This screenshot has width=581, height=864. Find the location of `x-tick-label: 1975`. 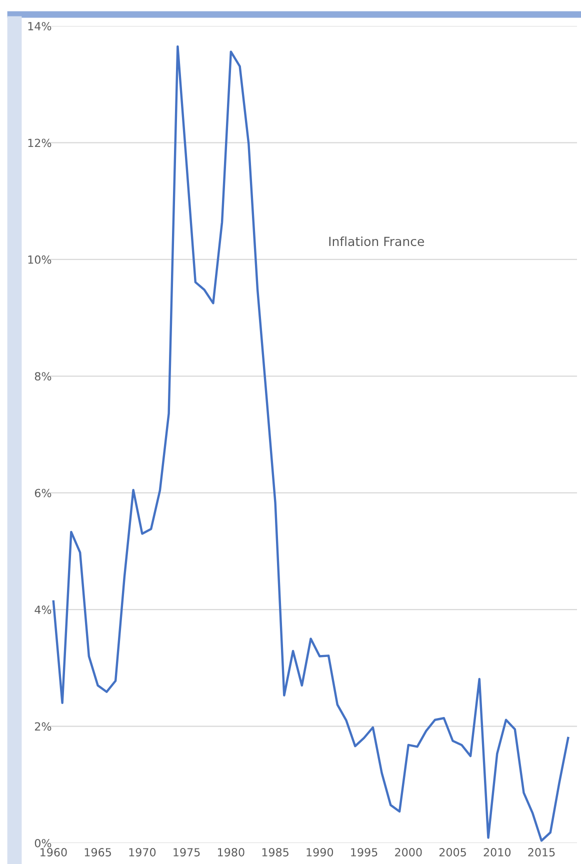

x-tick-label: 1975 is located at coordinates (187, 852).